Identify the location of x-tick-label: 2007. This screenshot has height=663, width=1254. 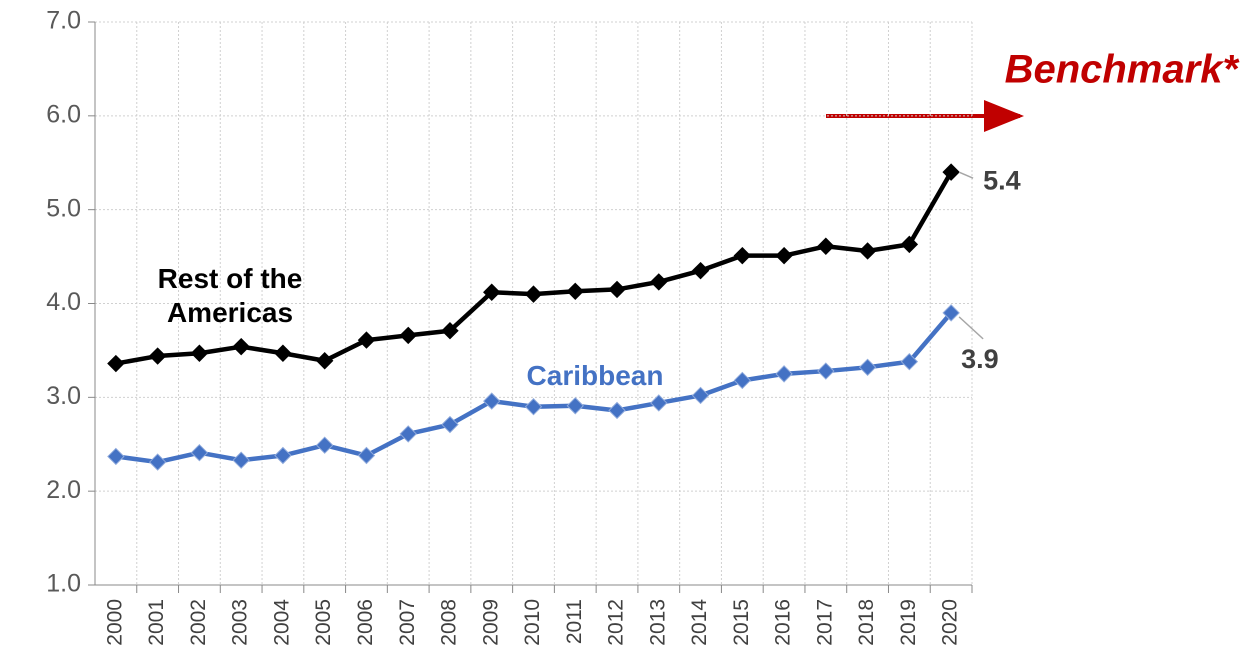
(407, 622).